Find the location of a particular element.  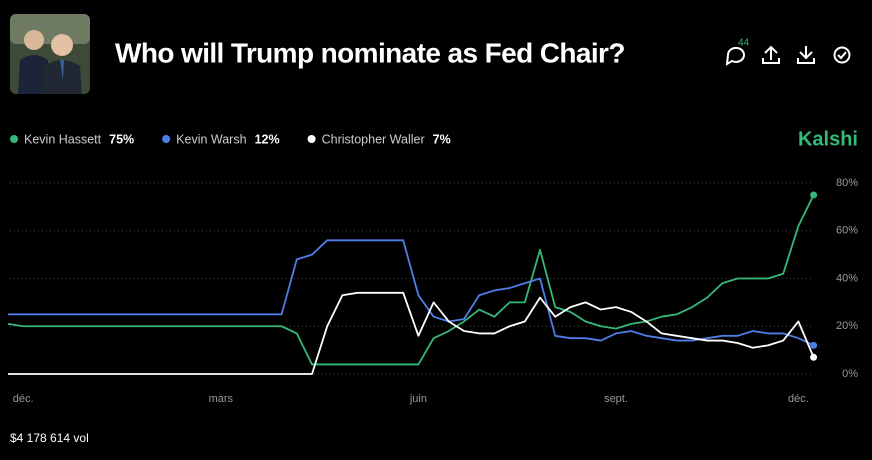

x-tick-label: mars is located at coordinates (221, 399).